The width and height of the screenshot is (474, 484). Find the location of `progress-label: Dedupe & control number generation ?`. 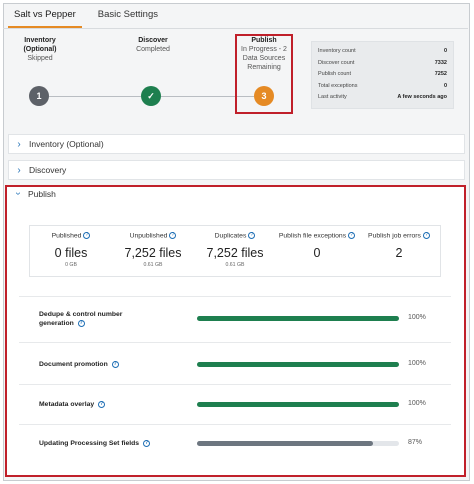

progress-label: Dedupe & control number generation ? is located at coordinates (94, 319).